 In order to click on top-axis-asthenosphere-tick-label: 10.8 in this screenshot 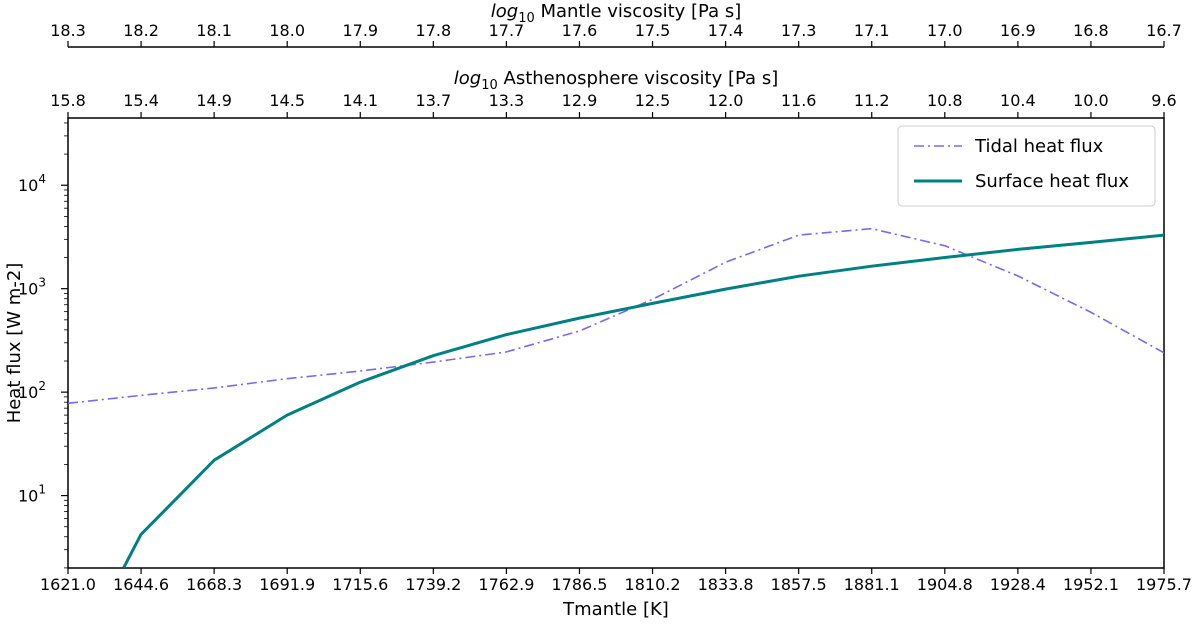, I will do `click(945, 100)`.